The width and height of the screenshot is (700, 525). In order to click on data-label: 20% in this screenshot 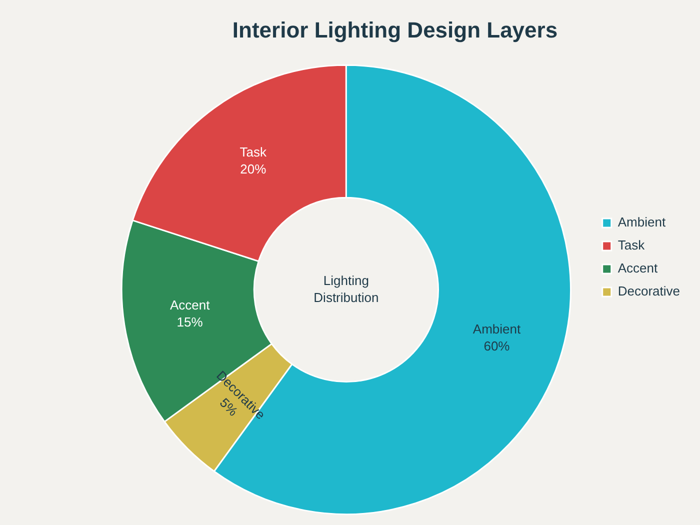, I will do `click(253, 169)`.